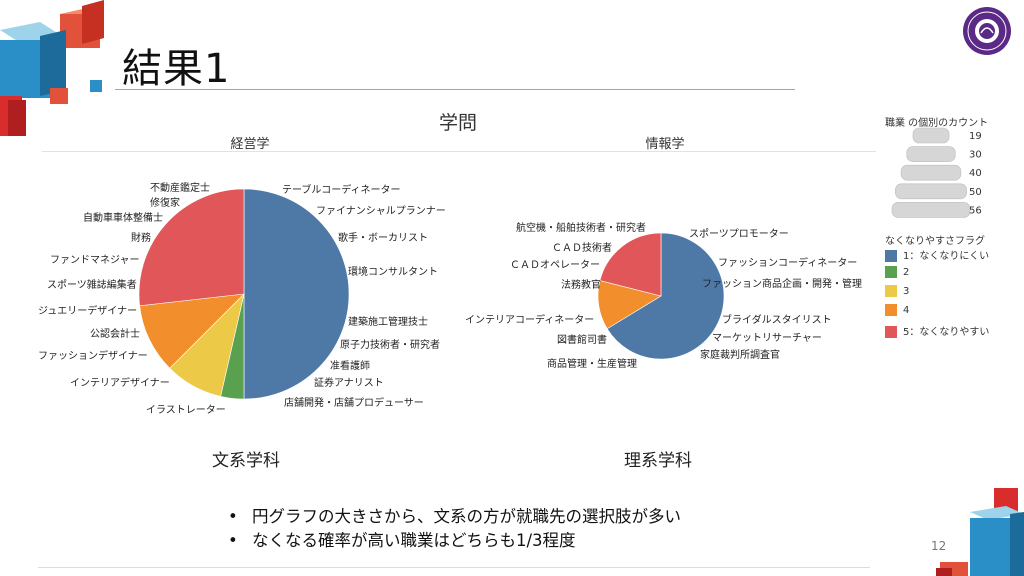 The width and height of the screenshot is (1024, 576). I want to click on size-legend: 19 30 40 50 56, so click(936, 172).